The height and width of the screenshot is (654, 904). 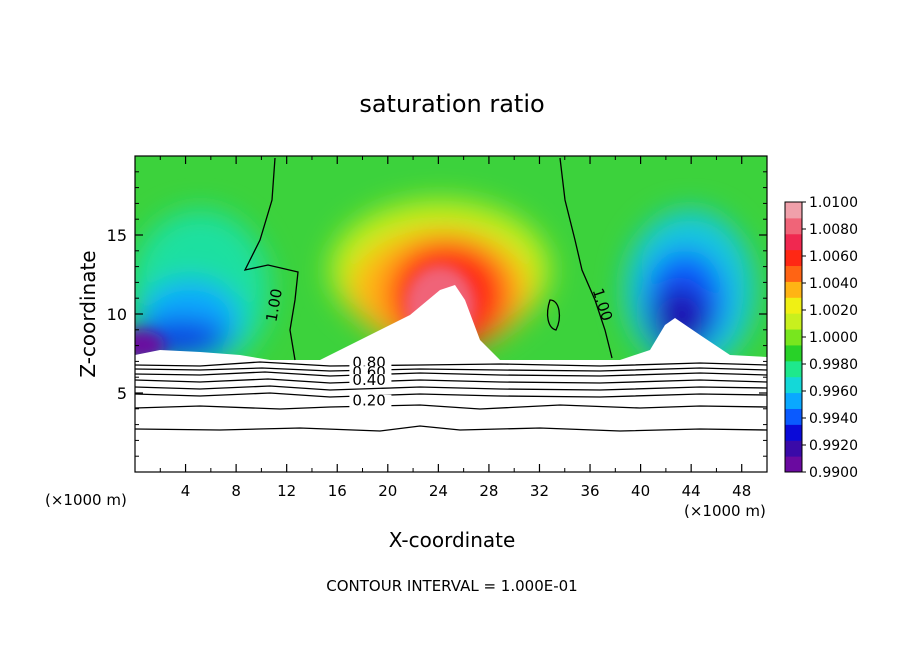 What do you see at coordinates (589, 491) in the screenshot?
I see `x-tick-label: 36` at bounding box center [589, 491].